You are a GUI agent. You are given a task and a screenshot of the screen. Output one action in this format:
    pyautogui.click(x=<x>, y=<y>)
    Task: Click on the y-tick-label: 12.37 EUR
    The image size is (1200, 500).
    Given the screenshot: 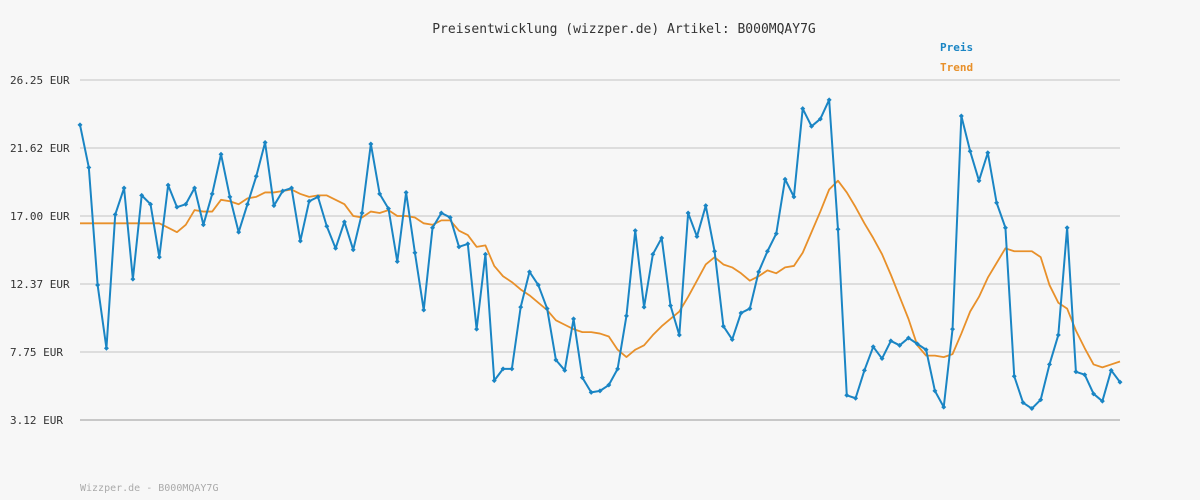 What is the action you would take?
    pyautogui.click(x=40, y=284)
    